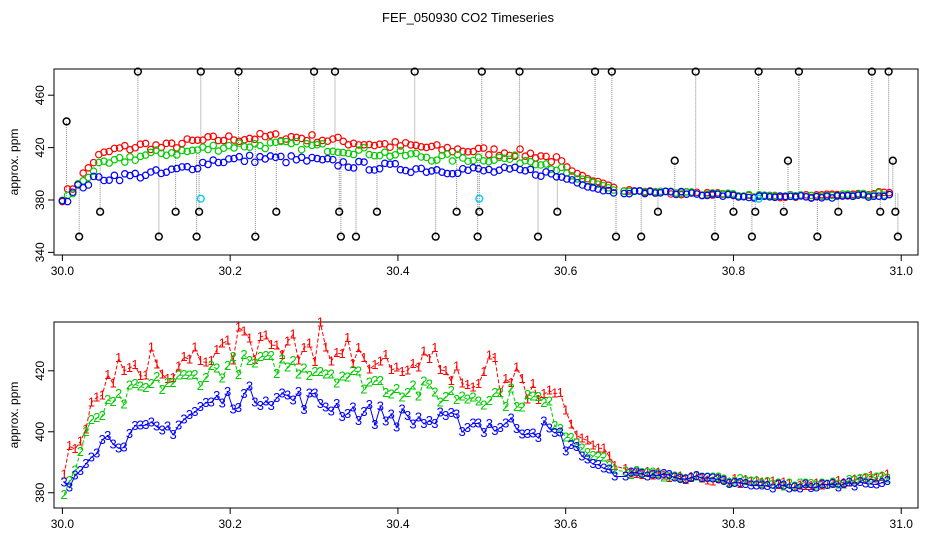  I want to click on y-tick-label: 380, so click(40, 200).